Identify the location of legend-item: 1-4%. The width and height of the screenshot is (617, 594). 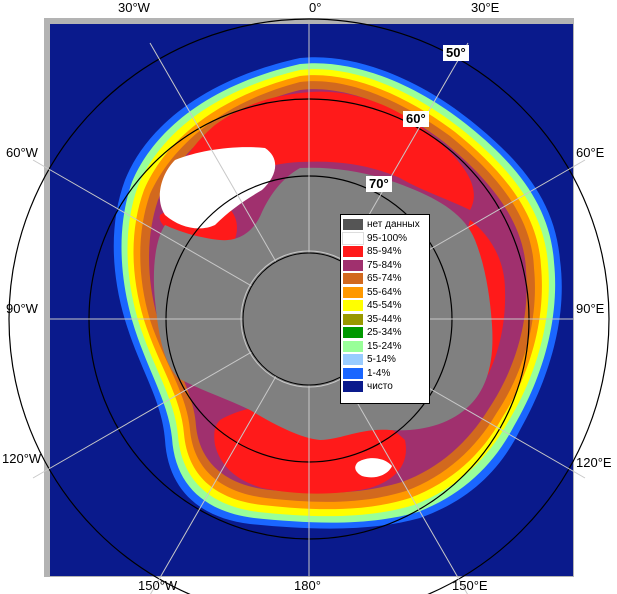
(385, 374).